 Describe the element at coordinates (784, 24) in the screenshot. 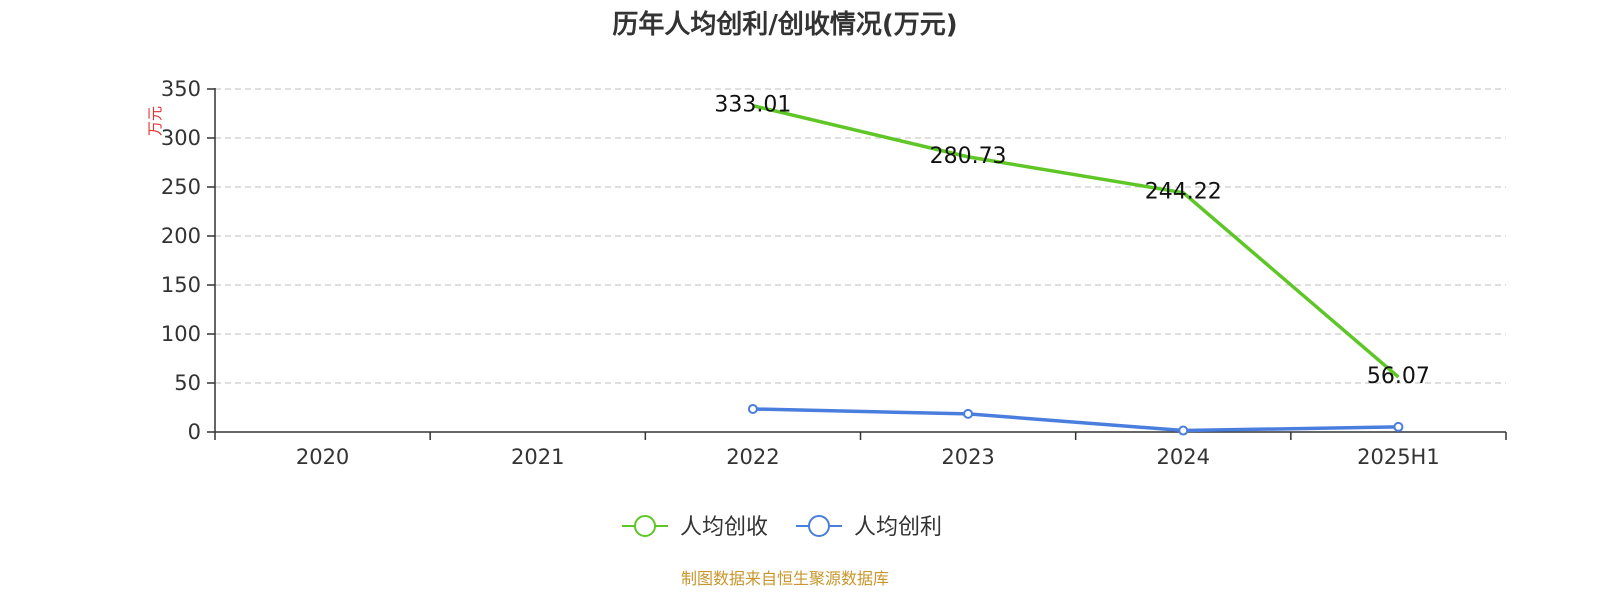

I see `chart-title: 历年人均创利/创收情况(万元)` at that location.